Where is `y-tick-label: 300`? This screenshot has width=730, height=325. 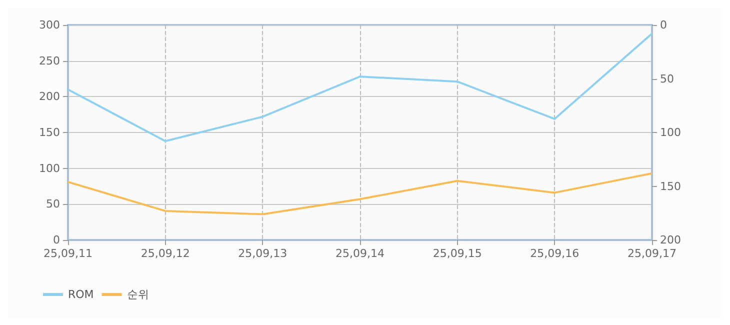 y-tick-label: 300 is located at coordinates (49, 25).